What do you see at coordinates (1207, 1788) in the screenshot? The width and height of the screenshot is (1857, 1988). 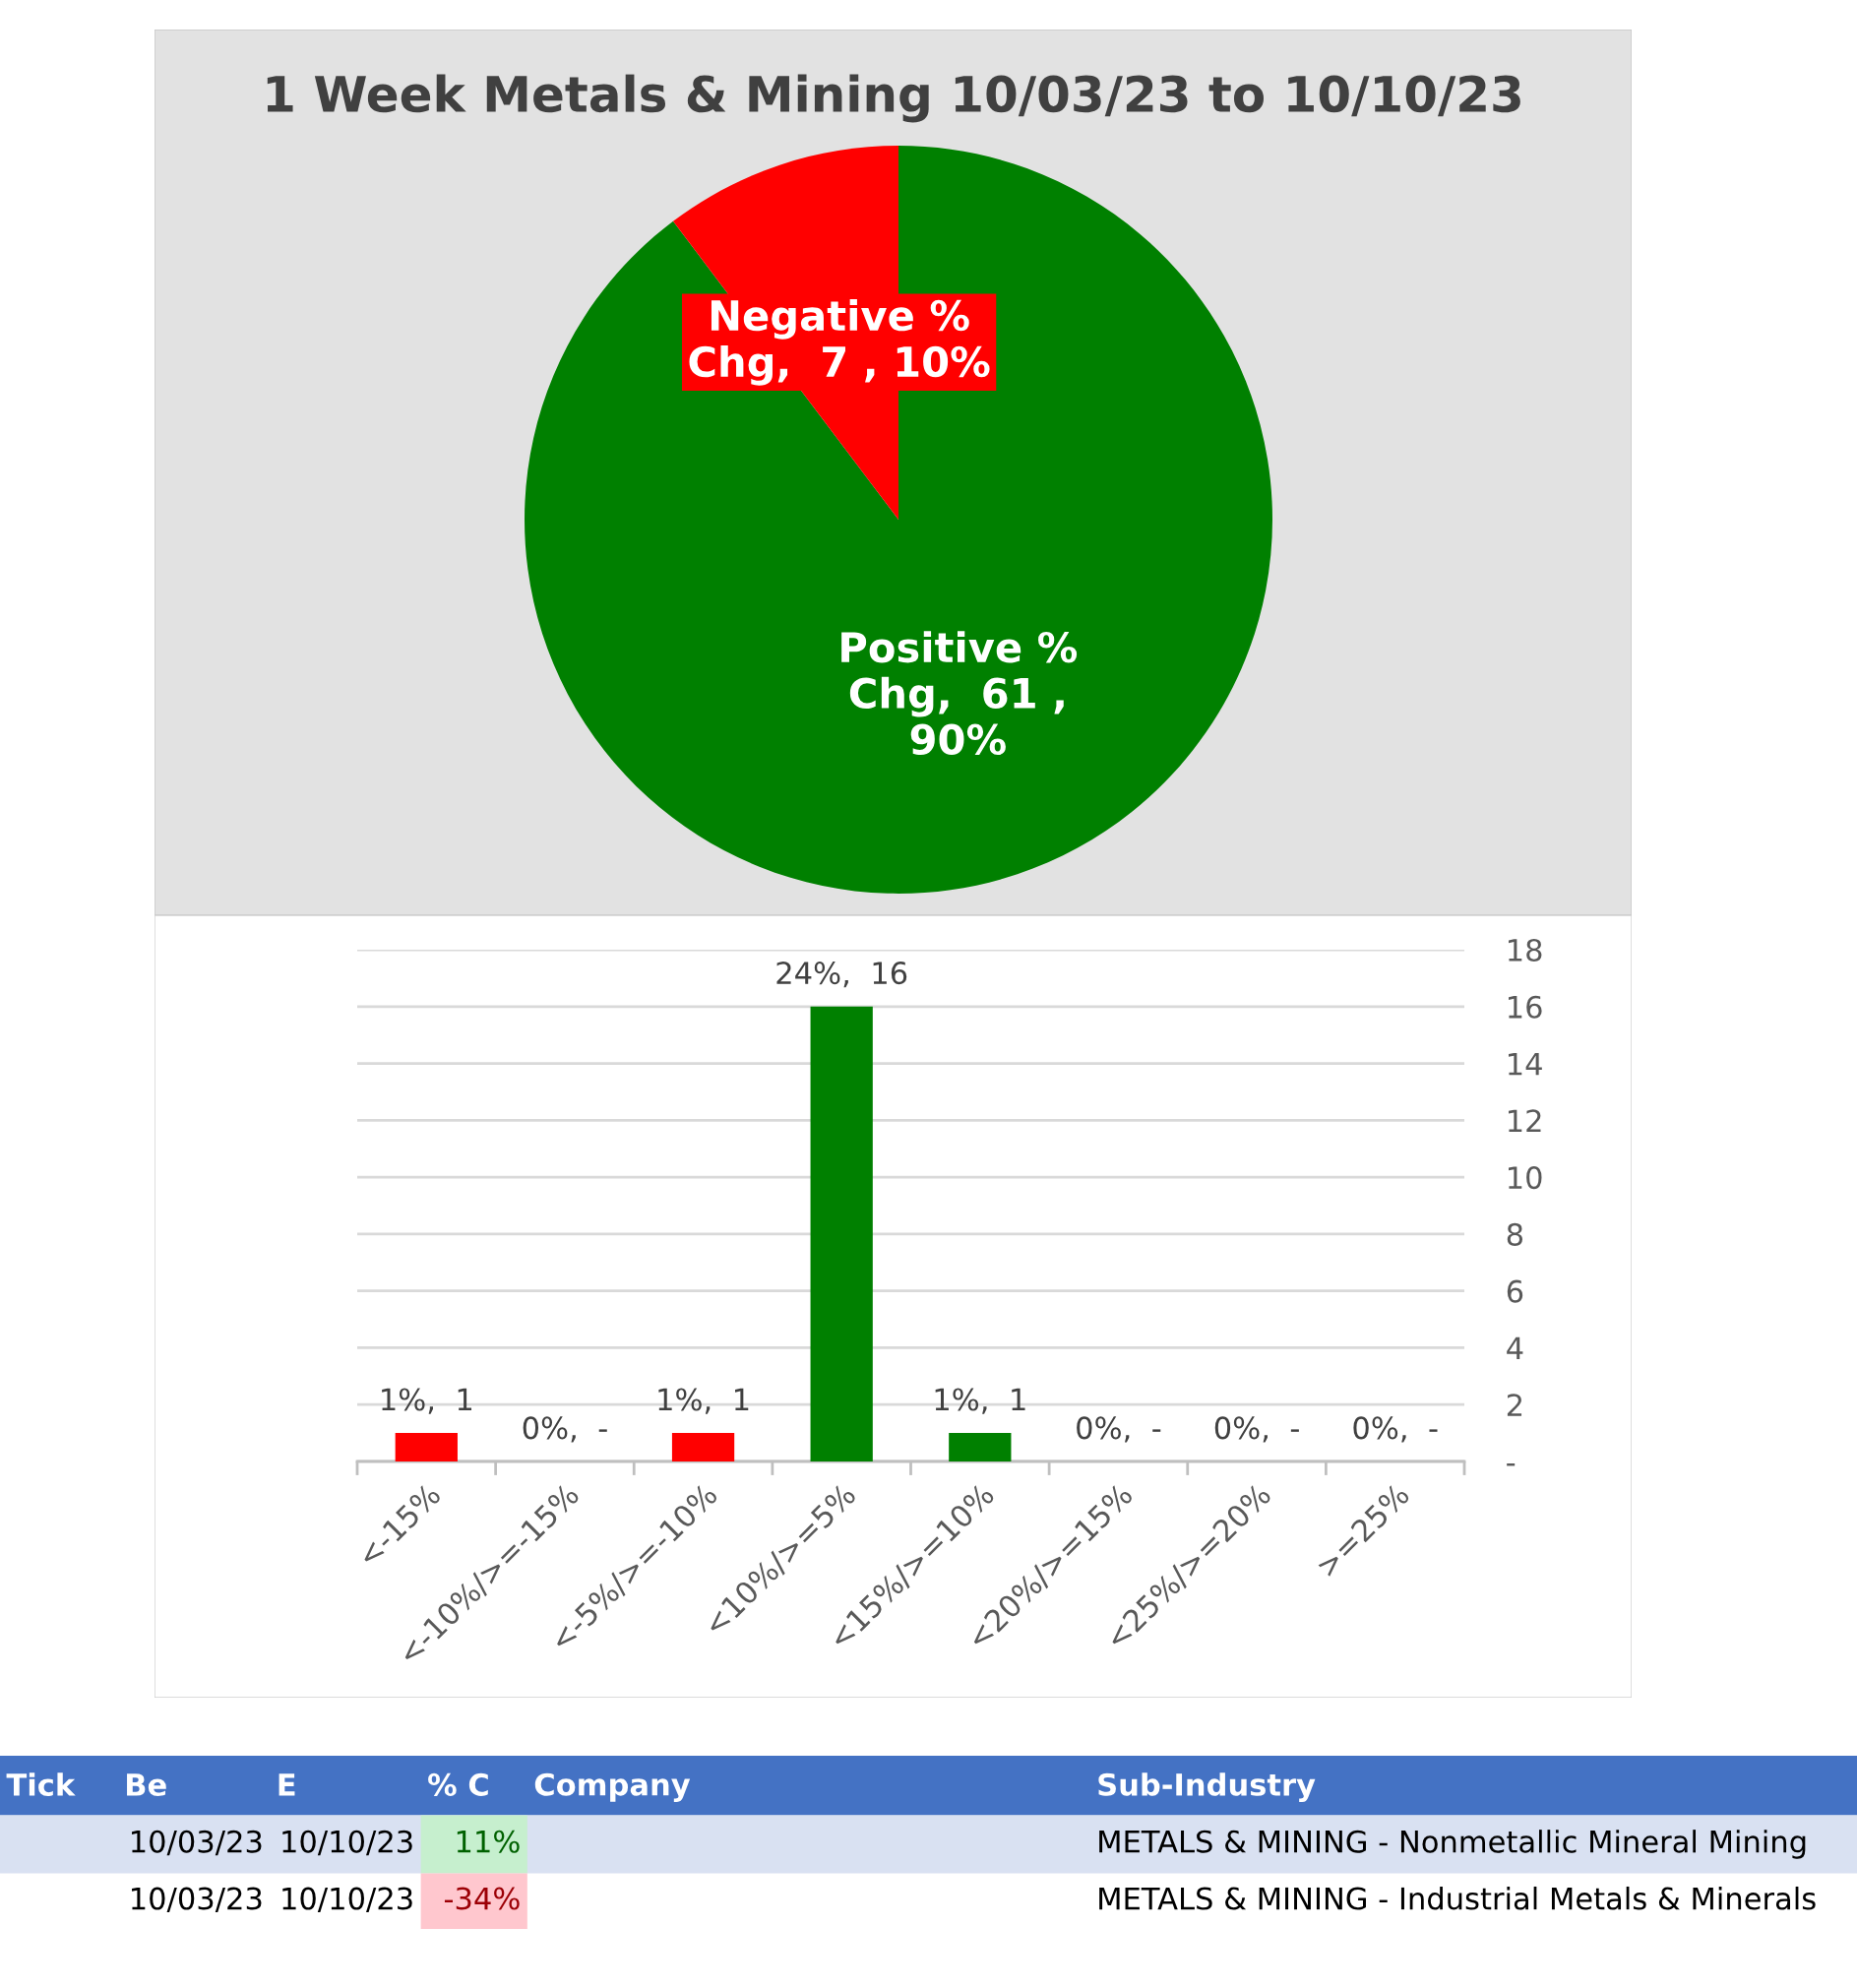 I see `category-label: Sub-Industry` at bounding box center [1207, 1788].